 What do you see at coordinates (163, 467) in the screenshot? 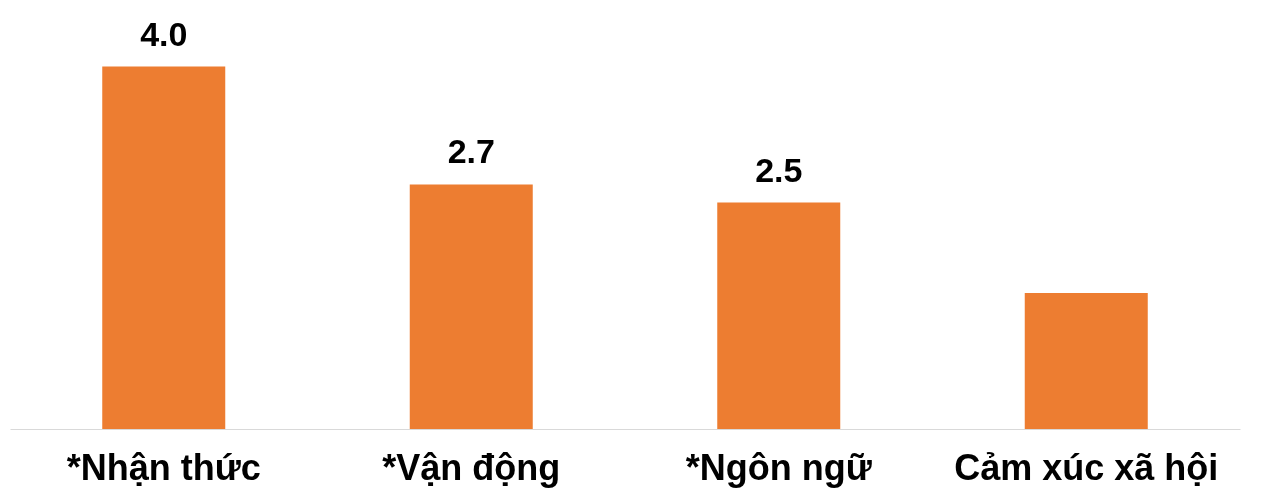
I see `x-tick-label: *Nhận thức` at bounding box center [163, 467].